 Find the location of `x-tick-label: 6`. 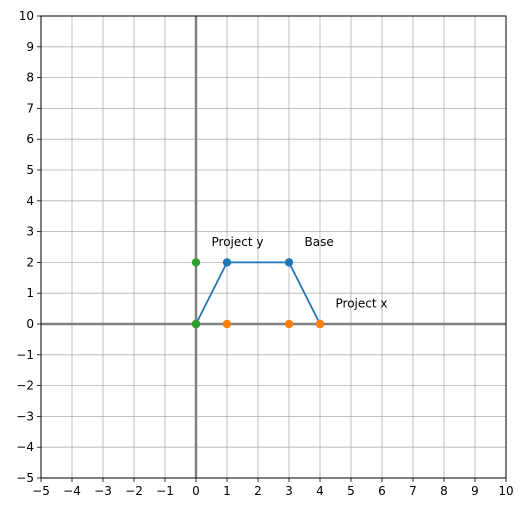

x-tick-label: 6 is located at coordinates (382, 491).